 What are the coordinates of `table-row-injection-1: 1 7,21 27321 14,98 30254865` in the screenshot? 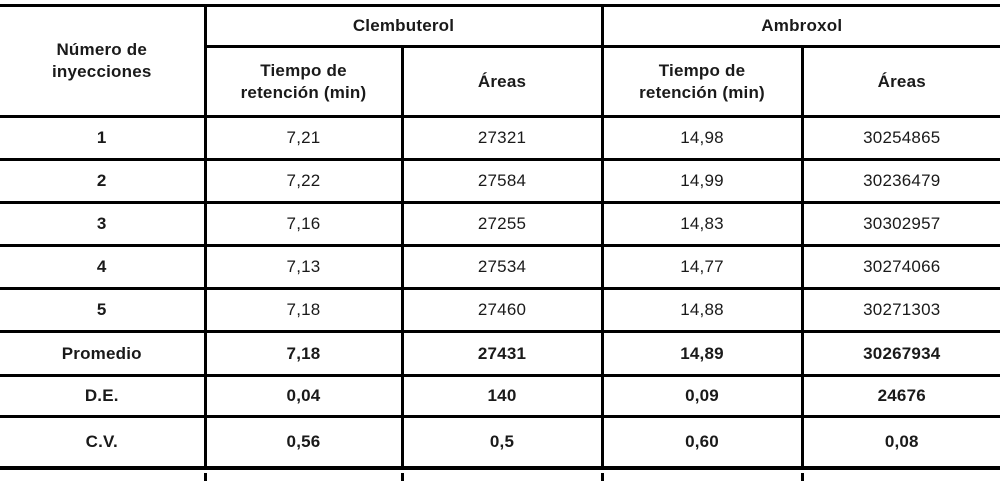 It's located at (500, 138).